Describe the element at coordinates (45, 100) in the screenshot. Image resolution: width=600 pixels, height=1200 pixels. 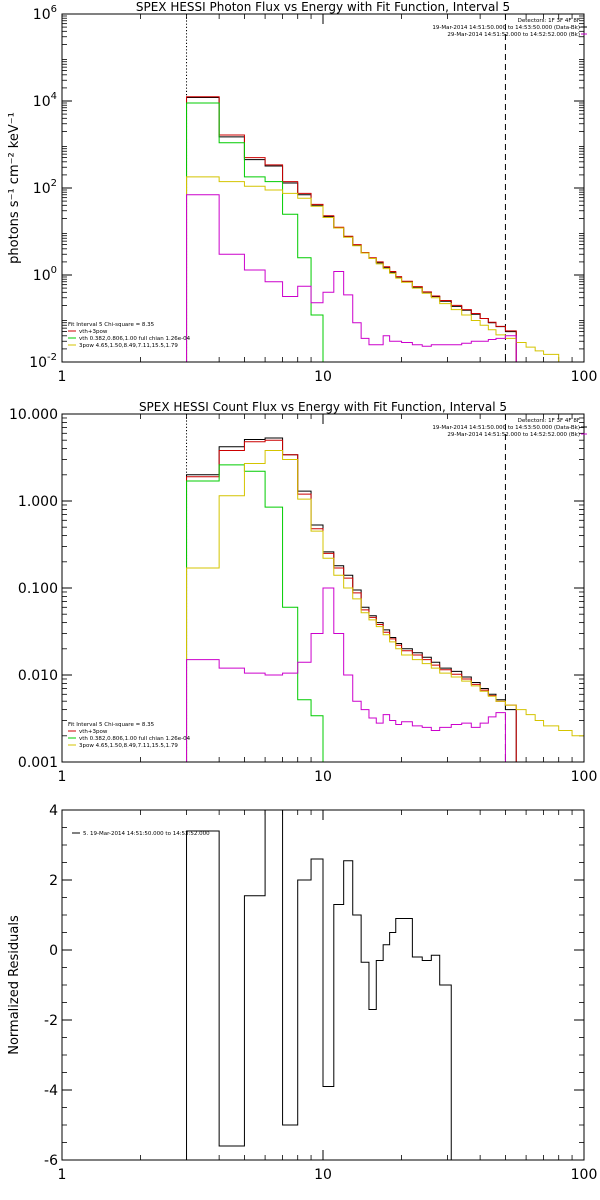
I see `y-tick-label: 10⁴` at that location.